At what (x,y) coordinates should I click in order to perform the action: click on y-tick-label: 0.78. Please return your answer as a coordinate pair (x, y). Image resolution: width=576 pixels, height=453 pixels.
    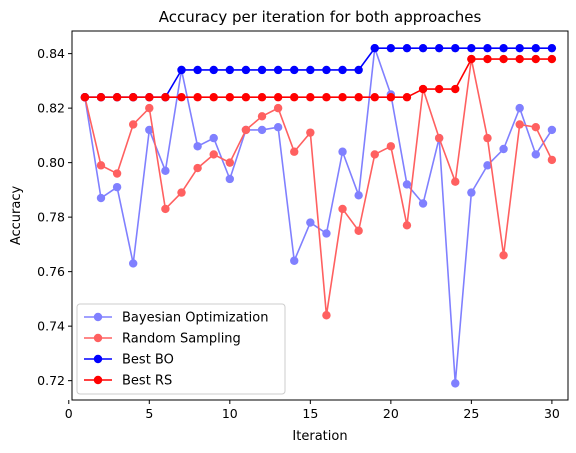
    Looking at the image, I should click on (51, 217).